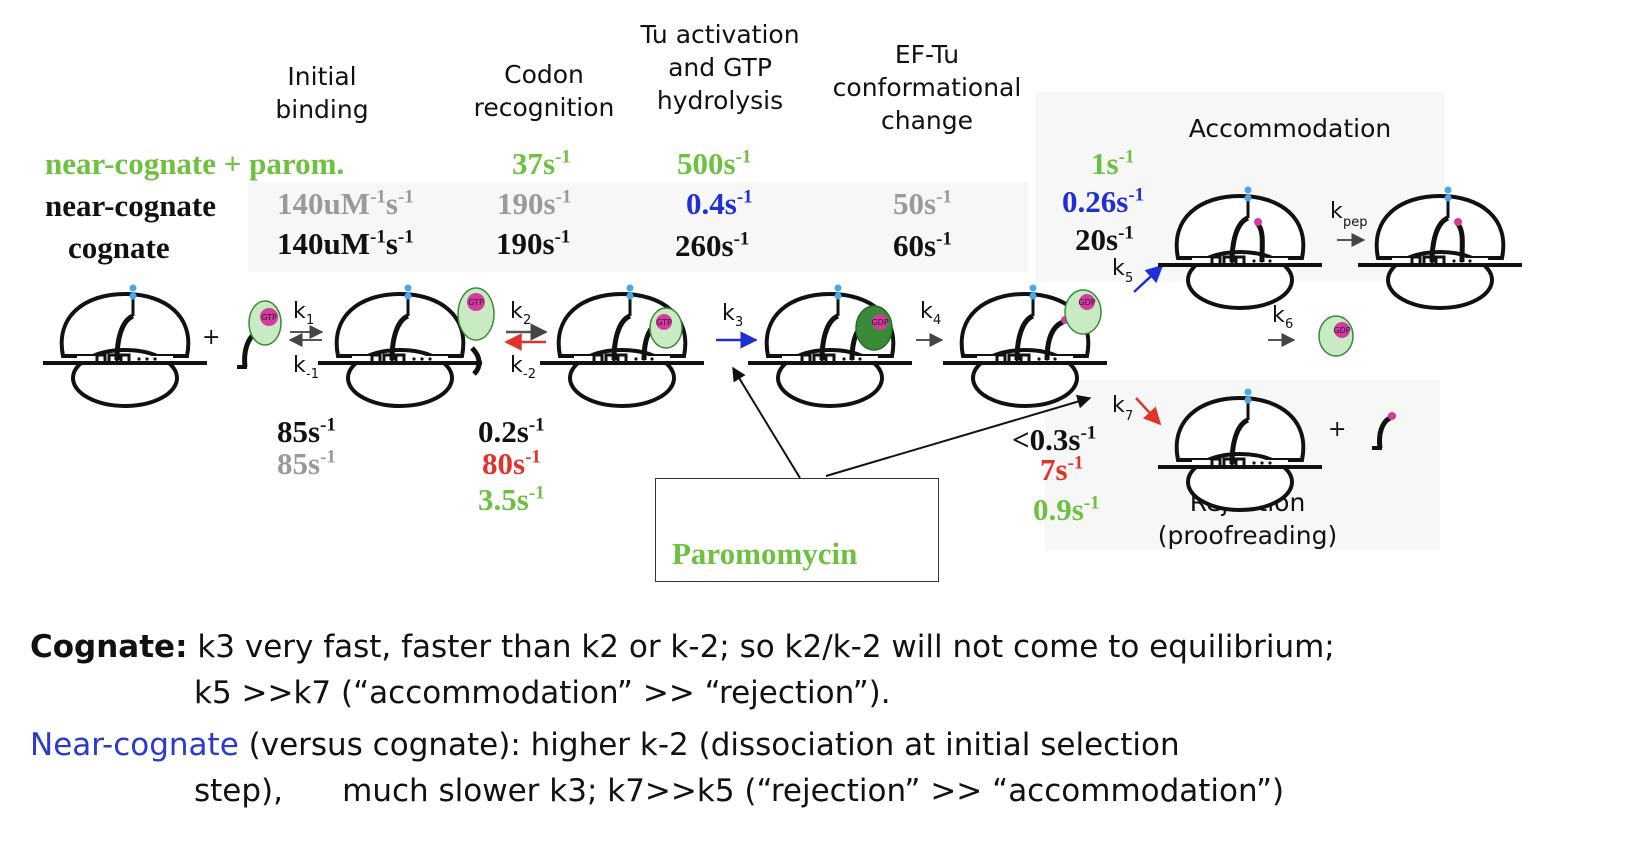 The image size is (1640, 852). What do you see at coordinates (195, 163) in the screenshot?
I see `row-label-near-cognate-parom: near-cognate + parom.` at bounding box center [195, 163].